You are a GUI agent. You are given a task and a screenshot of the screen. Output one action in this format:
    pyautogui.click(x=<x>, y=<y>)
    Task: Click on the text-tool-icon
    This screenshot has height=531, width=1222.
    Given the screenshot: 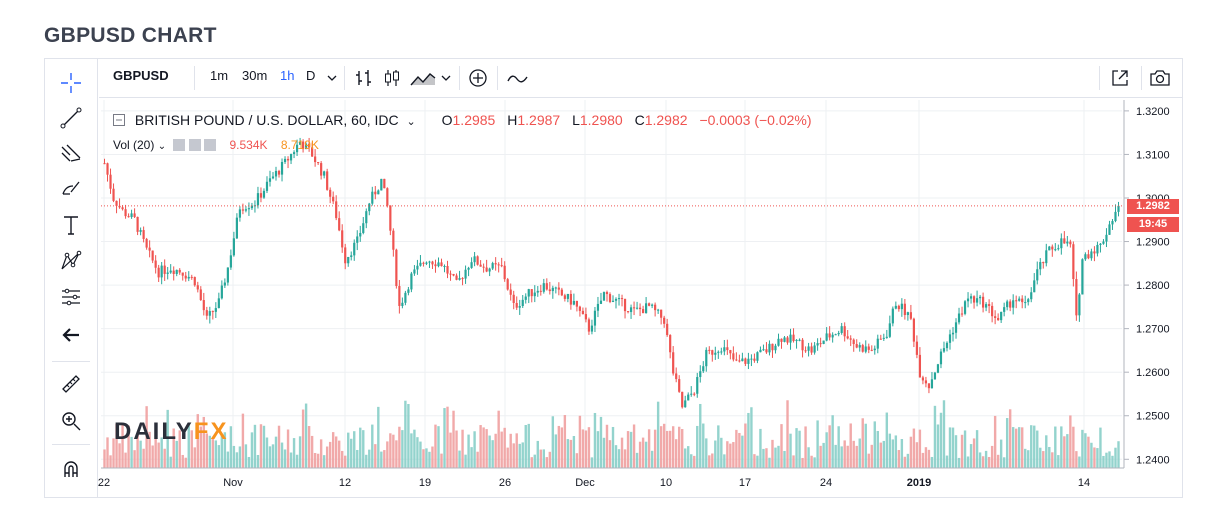 What is the action you would take?
    pyautogui.click(x=71, y=225)
    